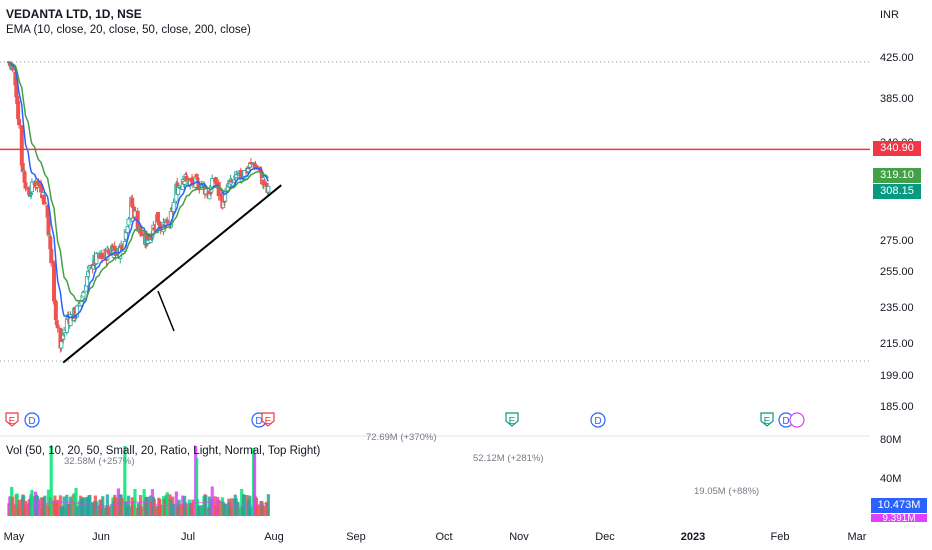  I want to click on ema-20-line, so click(138, 181).